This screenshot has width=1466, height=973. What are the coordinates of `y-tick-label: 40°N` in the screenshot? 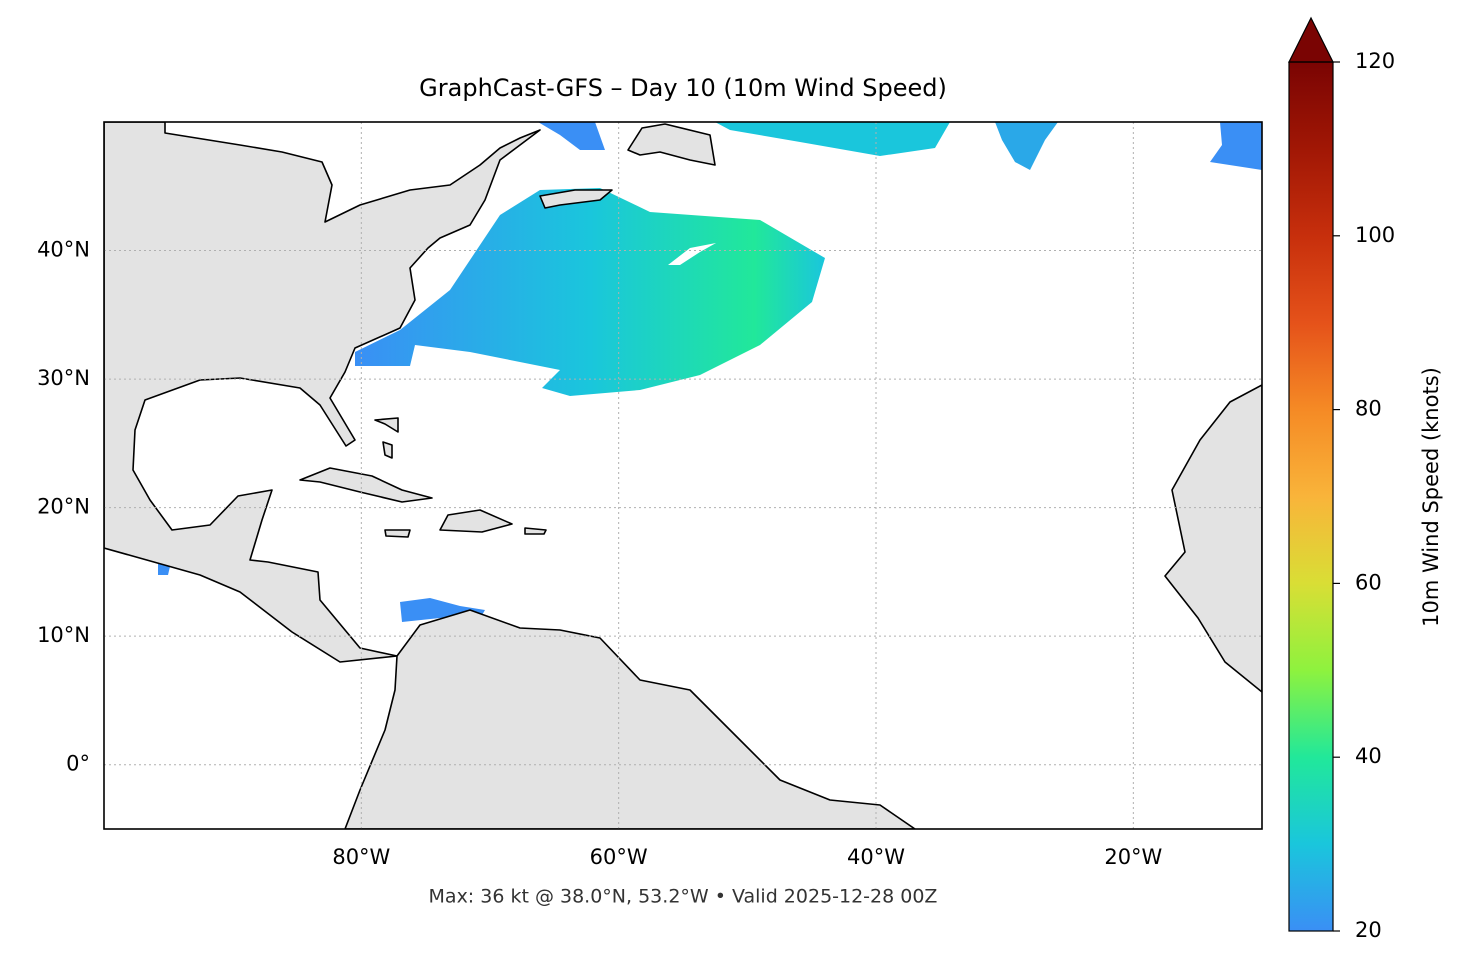 It's located at (63, 250).